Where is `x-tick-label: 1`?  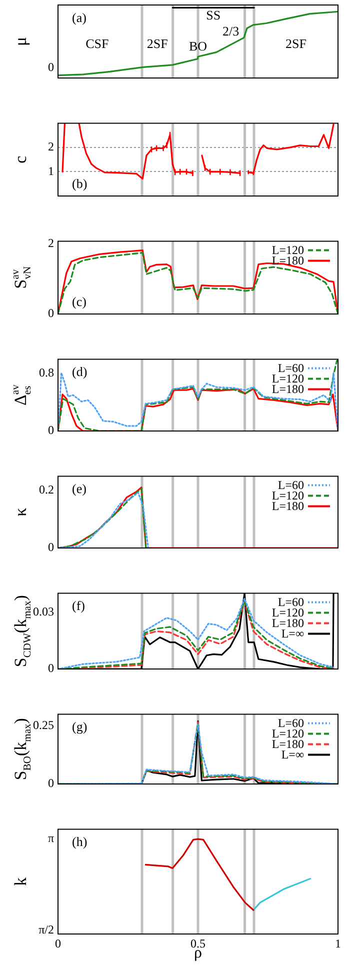
x-tick-label: 1 is located at coordinates (338, 943).